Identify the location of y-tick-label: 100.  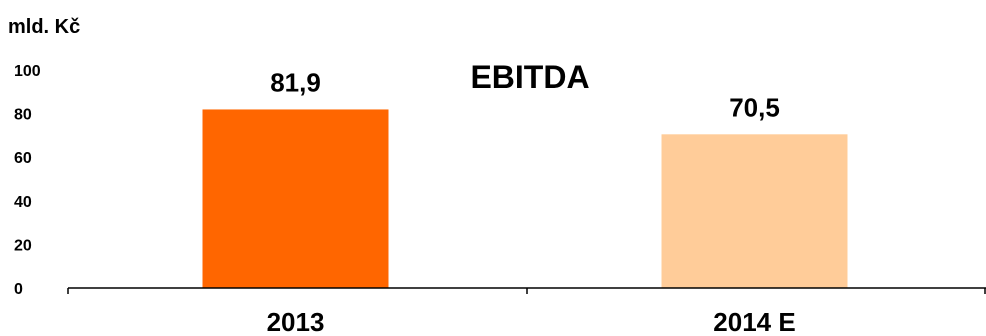
(27, 71).